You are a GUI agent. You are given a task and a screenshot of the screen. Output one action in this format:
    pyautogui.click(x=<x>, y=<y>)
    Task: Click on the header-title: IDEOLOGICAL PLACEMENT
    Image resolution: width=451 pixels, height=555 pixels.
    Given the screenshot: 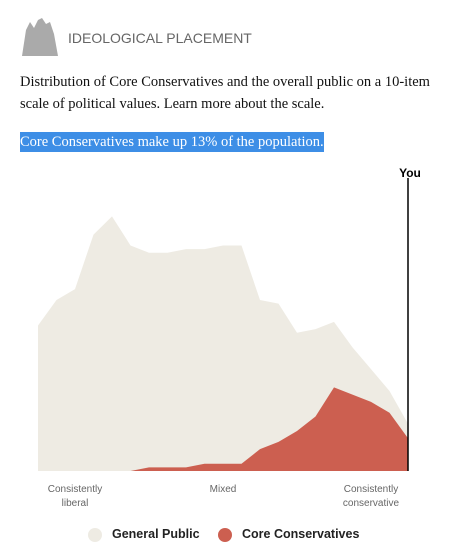 What is the action you would take?
    pyautogui.click(x=160, y=38)
    